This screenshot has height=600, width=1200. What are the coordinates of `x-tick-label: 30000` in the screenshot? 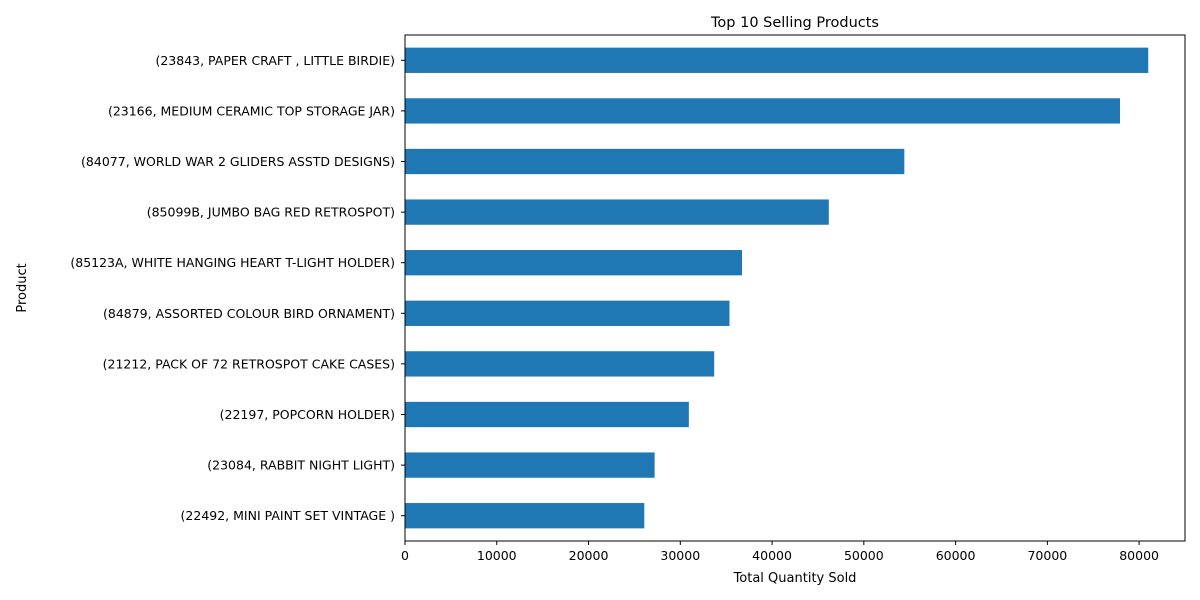 It's located at (680, 555).